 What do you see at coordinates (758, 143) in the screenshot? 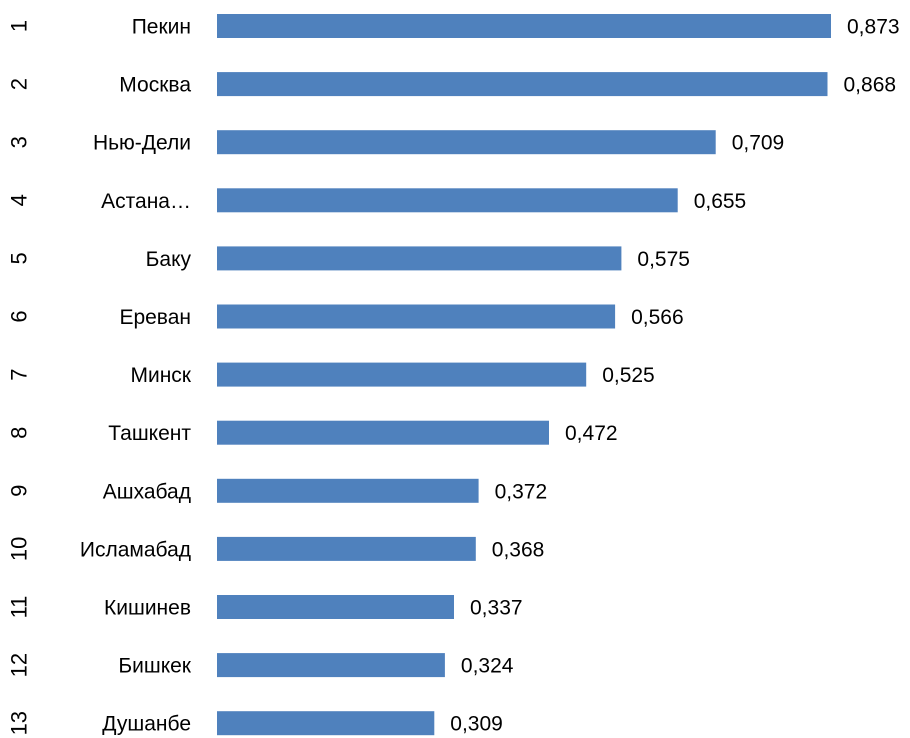
I see `value-label: 0,709` at bounding box center [758, 143].